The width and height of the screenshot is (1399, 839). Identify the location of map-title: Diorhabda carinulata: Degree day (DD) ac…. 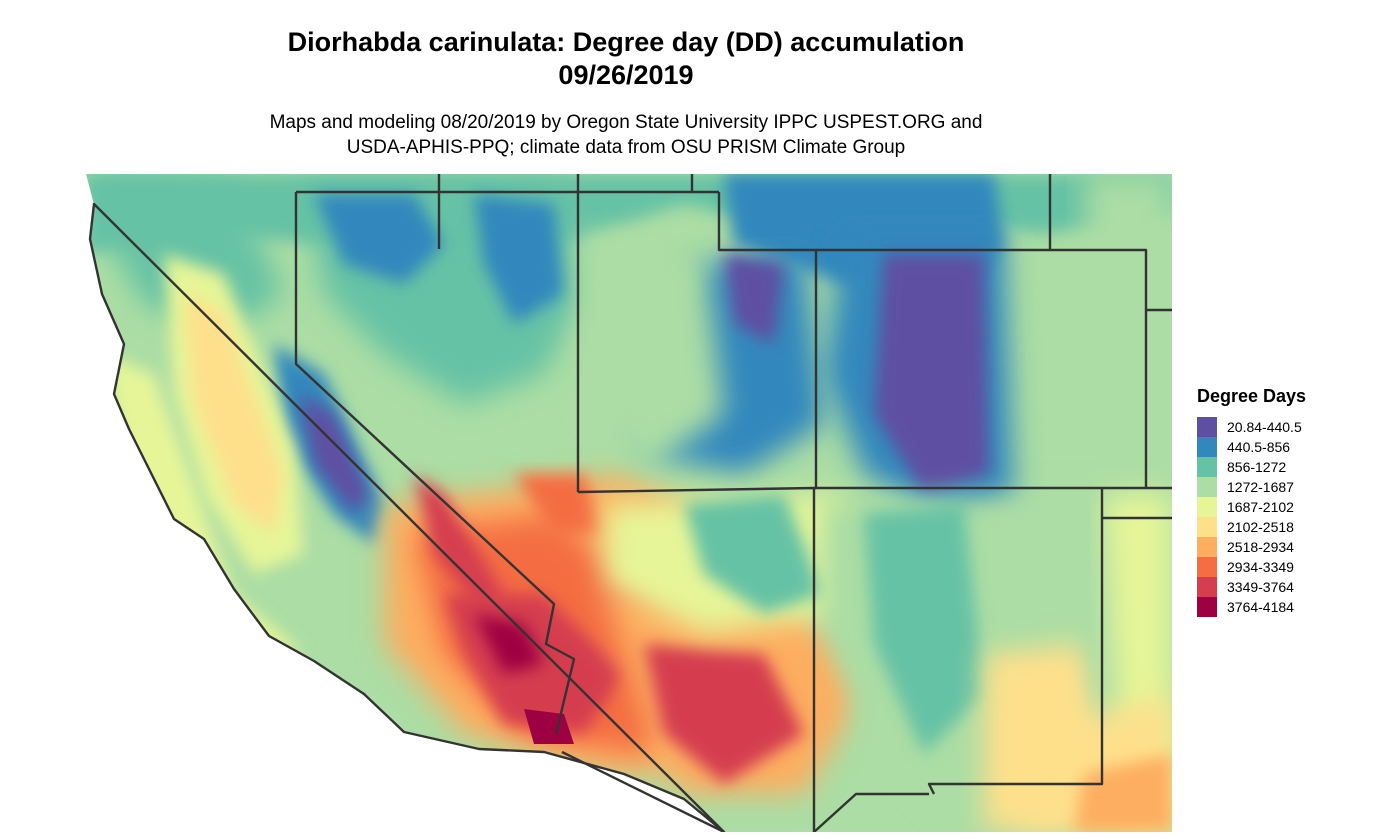
(626, 59).